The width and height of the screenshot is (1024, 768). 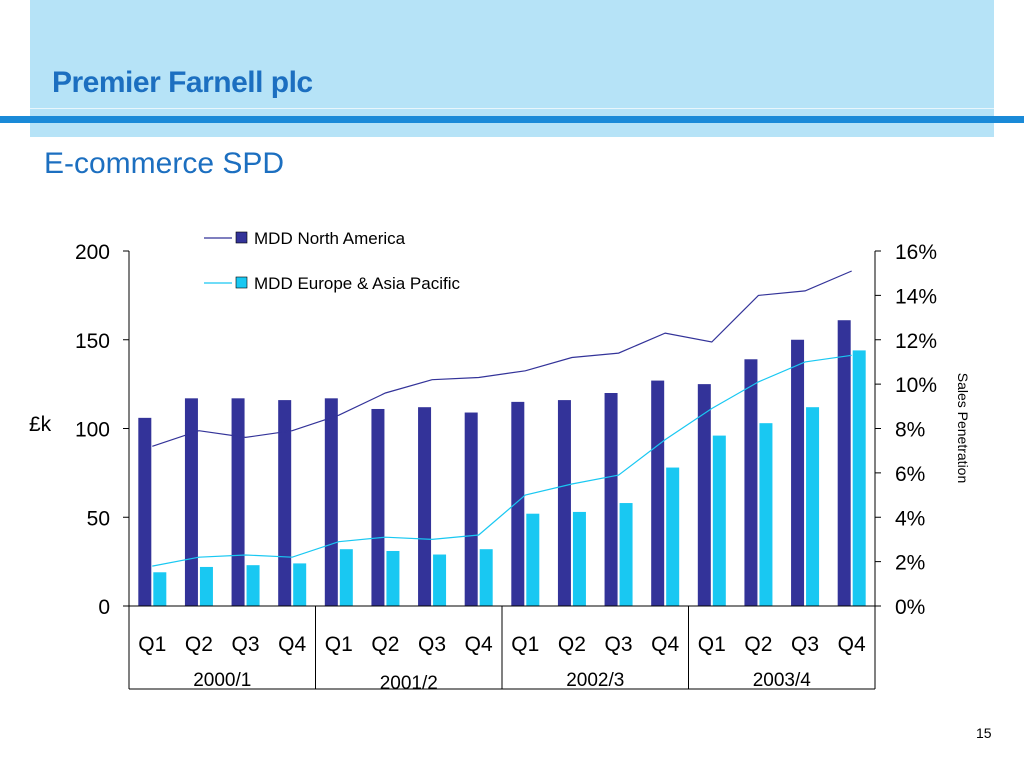 I want to click on y2-tick-label: 12%, so click(x=916, y=341).